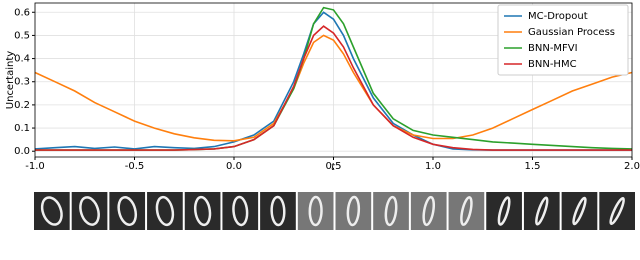 This screenshot has height=260, width=640. Describe the element at coordinates (22, 35) in the screenshot. I see `y-tick-label: 0.5` at that location.